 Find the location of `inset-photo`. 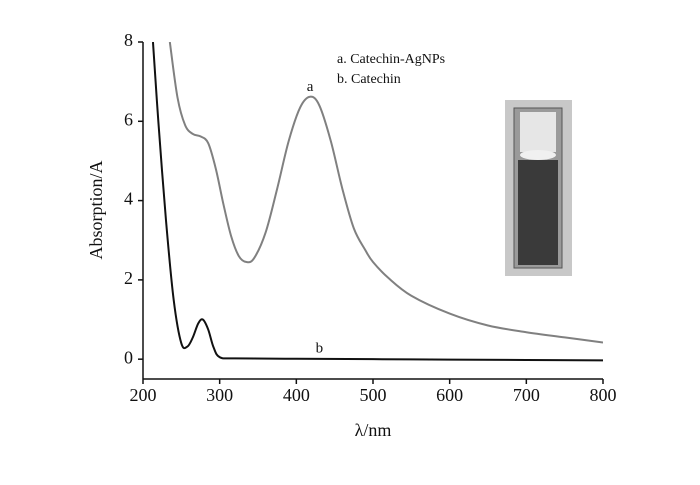

inset-photo is located at coordinates (538, 188).